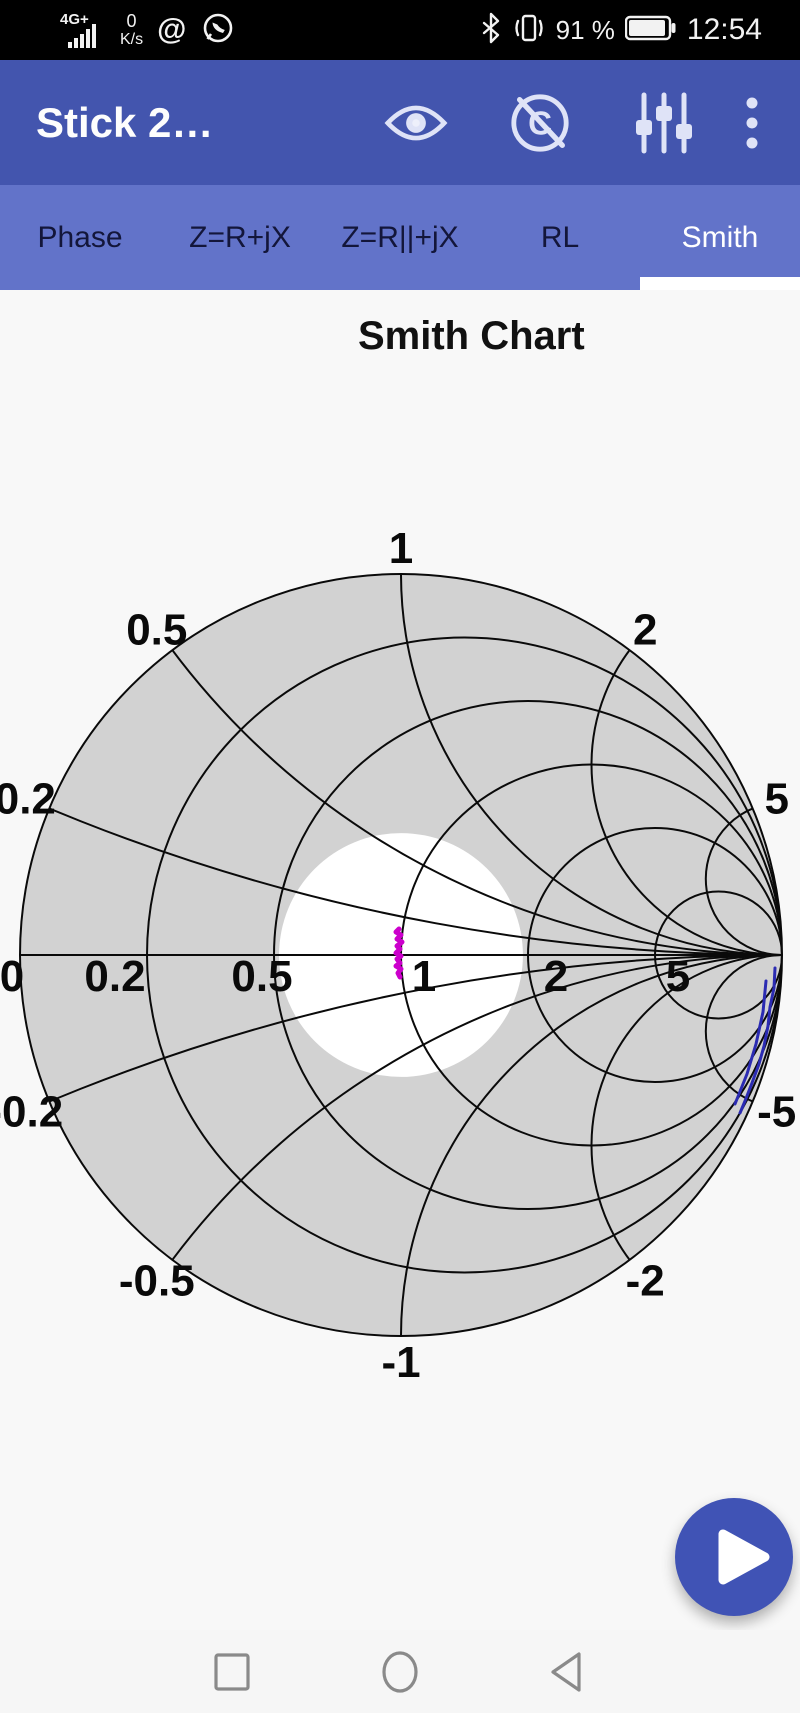  Describe the element at coordinates (114, 976) in the screenshot. I see `chart-resistance-label: 0.2` at that location.